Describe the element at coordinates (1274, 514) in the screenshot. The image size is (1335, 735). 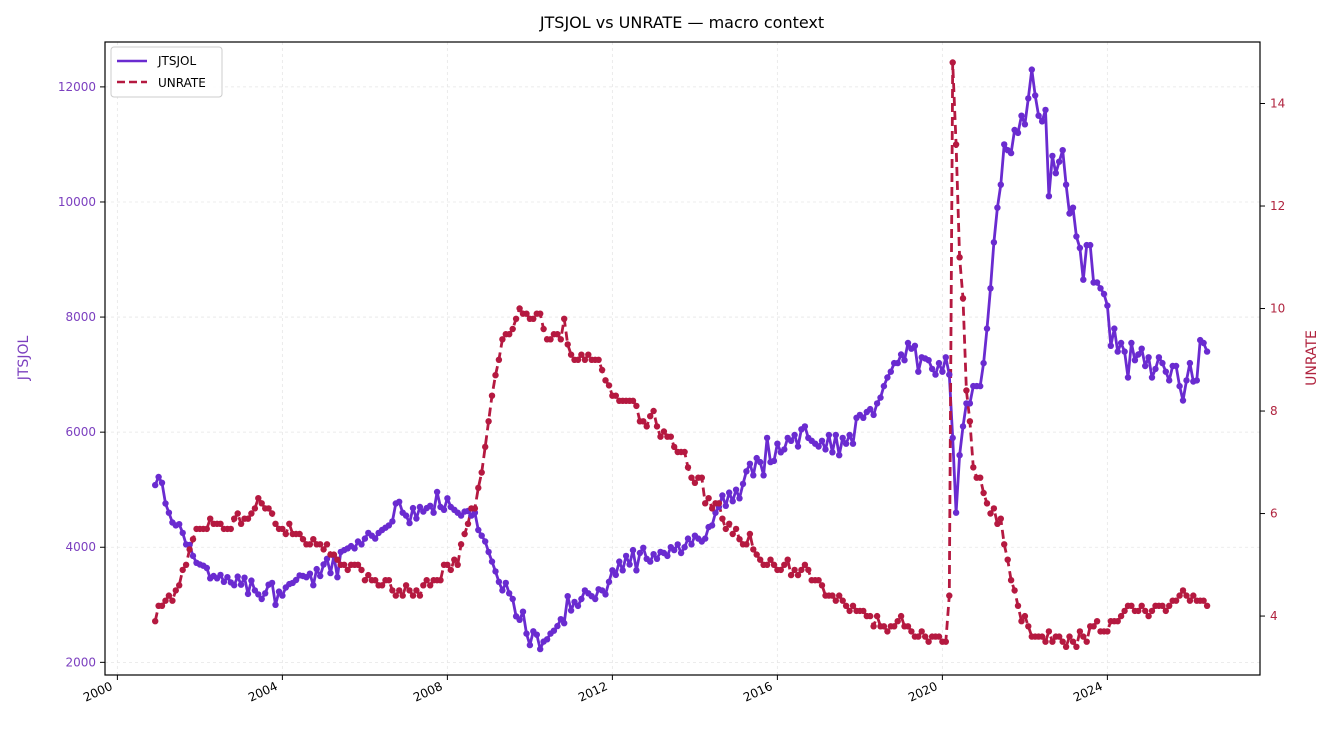
I see `y-right-tick-label: 6` at that location.